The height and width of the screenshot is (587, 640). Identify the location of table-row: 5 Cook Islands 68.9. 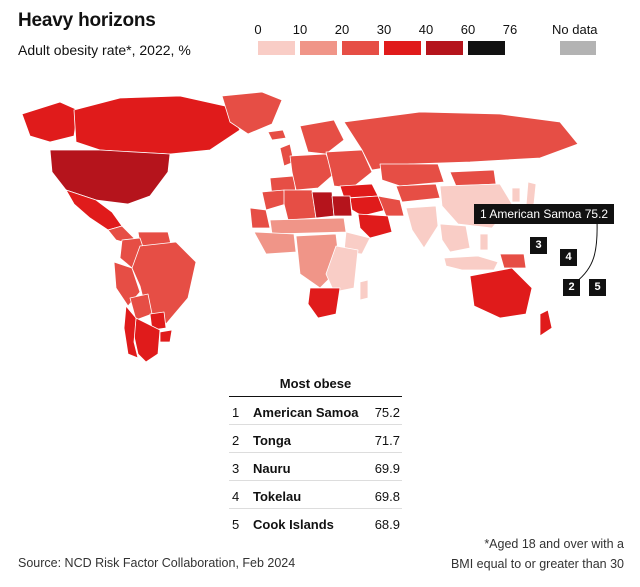
(315, 522).